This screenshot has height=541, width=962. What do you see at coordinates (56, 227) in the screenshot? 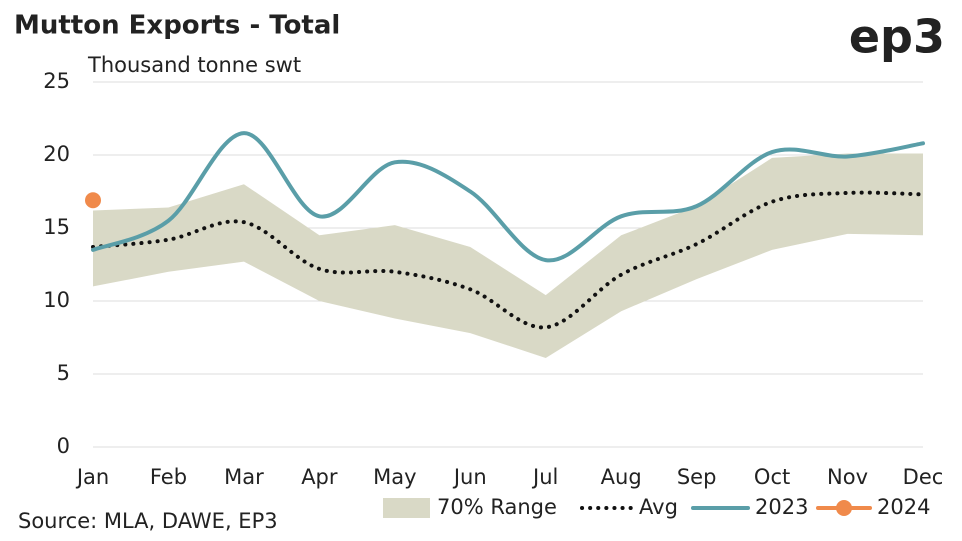
I see `y-tick-label: 15` at bounding box center [56, 227].